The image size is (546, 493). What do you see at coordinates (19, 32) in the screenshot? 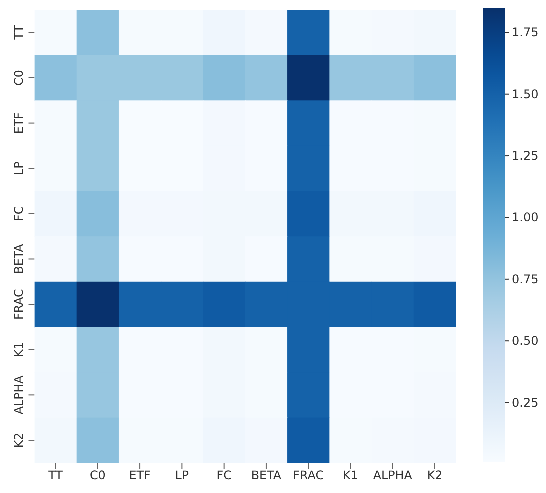
I see `y-tick-label: TT` at bounding box center [19, 32].